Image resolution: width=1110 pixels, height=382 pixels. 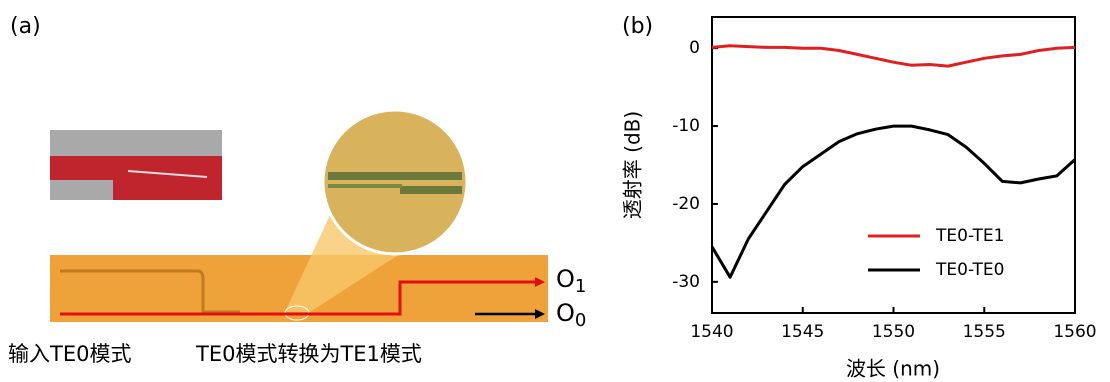 What do you see at coordinates (167, 189) in the screenshot?
I see `inset-waveguide` at bounding box center [167, 189].